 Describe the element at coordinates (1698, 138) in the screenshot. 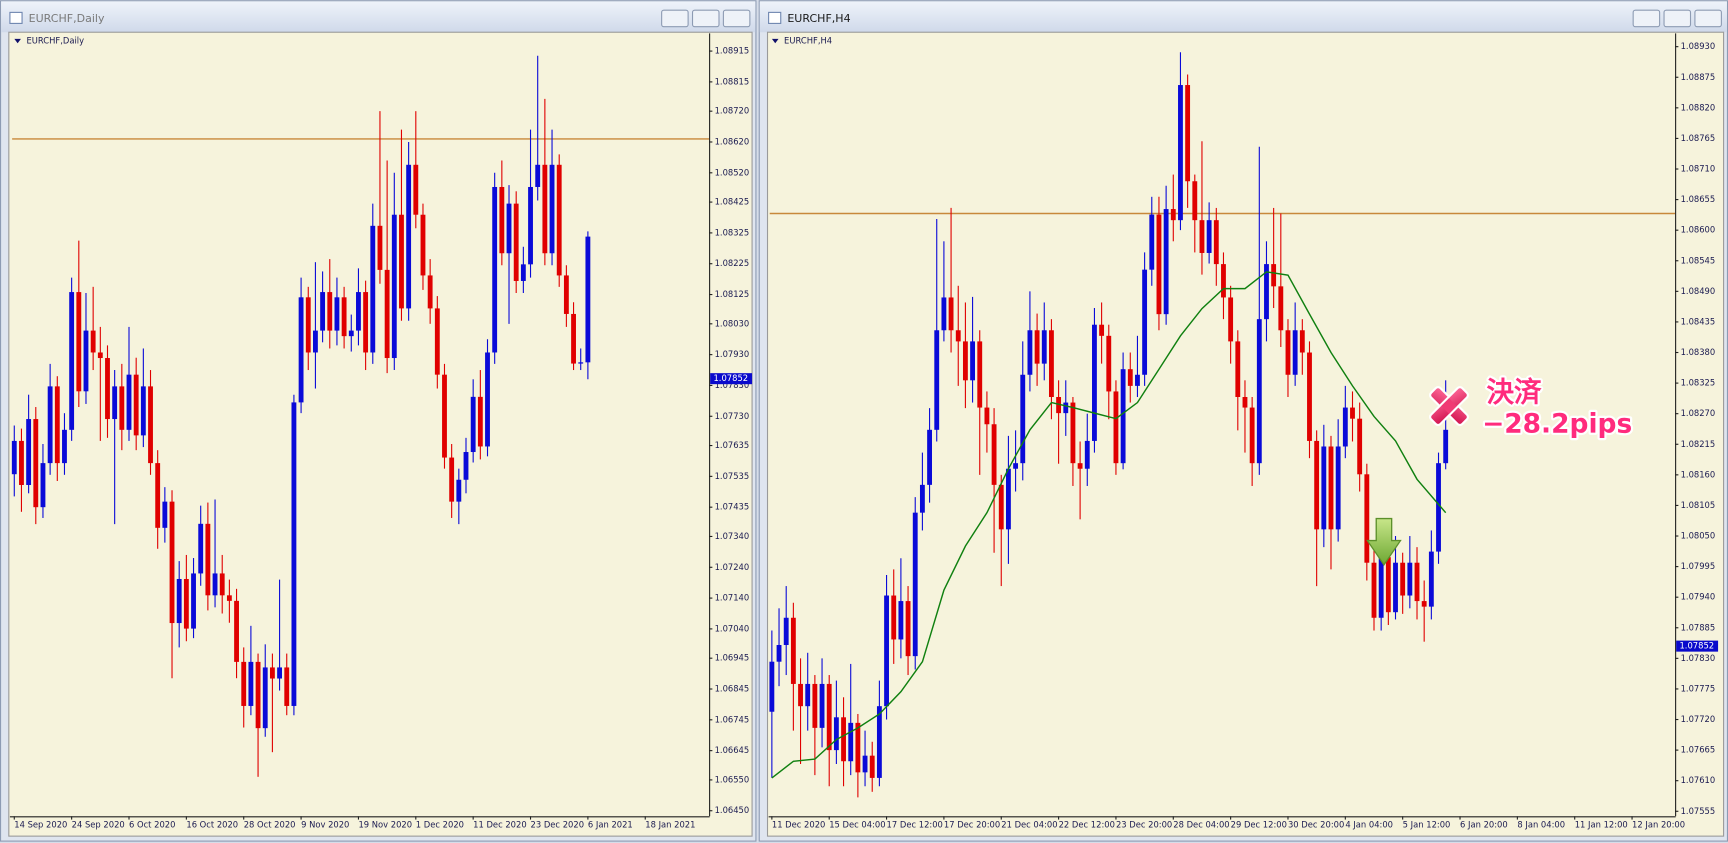

I see `y-tick-label: 1.08765` at that location.